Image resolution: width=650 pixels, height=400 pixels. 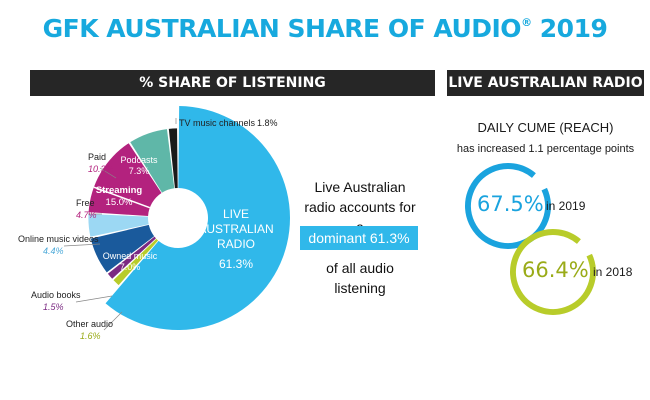 I want to click on value-online-music-videos: 4.4%, so click(x=53, y=251).